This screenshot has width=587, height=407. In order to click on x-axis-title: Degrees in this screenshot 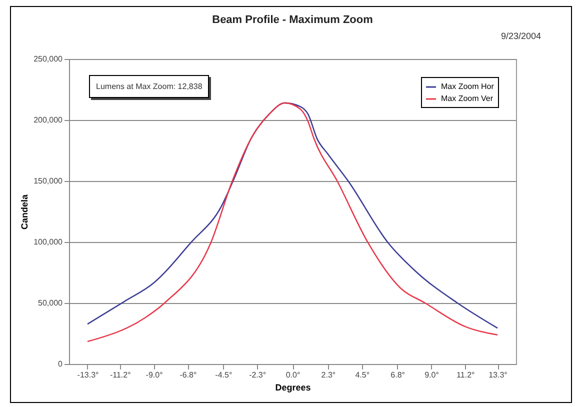, I will do `click(293, 387)`.